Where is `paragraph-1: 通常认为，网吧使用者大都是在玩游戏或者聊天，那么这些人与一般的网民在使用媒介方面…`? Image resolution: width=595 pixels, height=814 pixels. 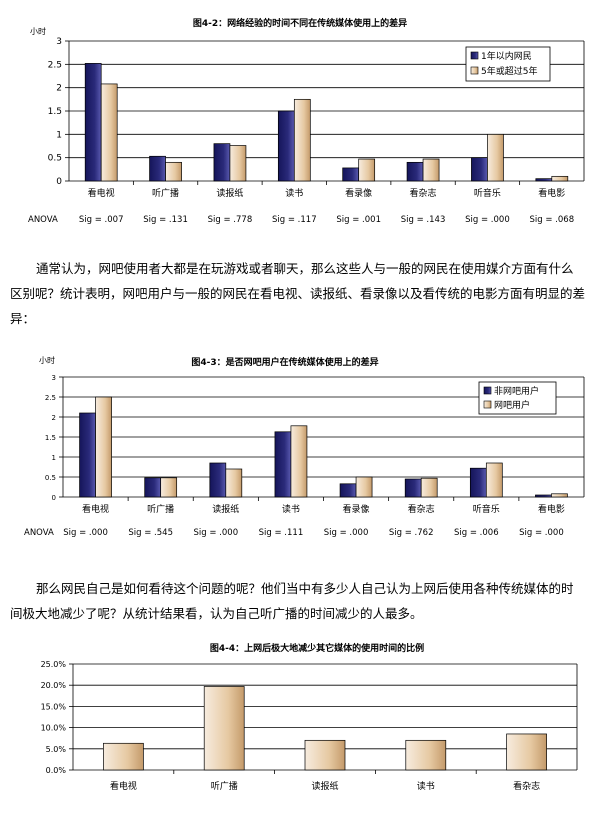 paragraph-1: 通常认为，网吧使用者大都是在玩游戏或者聊天，那么这些人与一般的网民在使用媒介方面… is located at coordinates (298, 293).